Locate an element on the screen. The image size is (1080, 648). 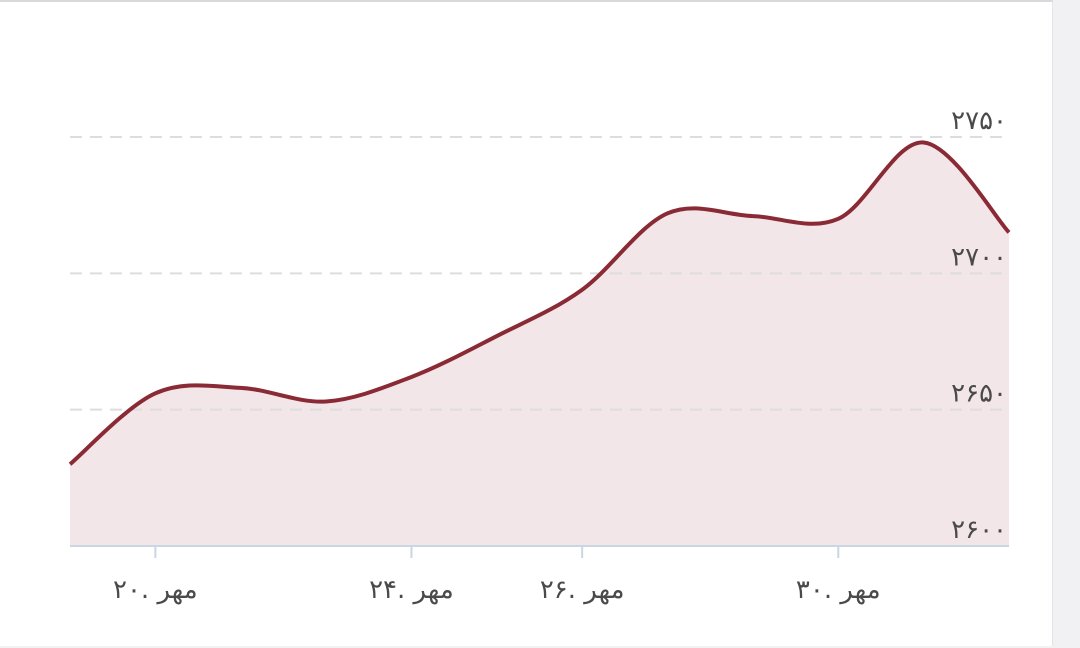
y-tick-label: ۲۶۰۰ is located at coordinates (979, 530).